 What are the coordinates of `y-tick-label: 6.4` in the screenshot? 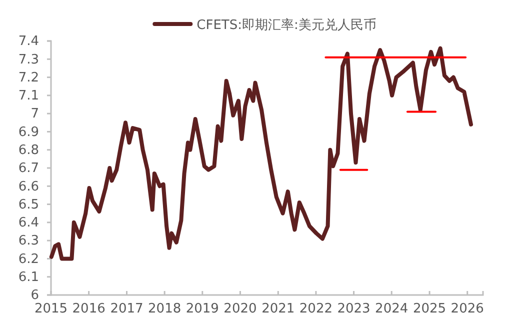 It's located at (28, 223).